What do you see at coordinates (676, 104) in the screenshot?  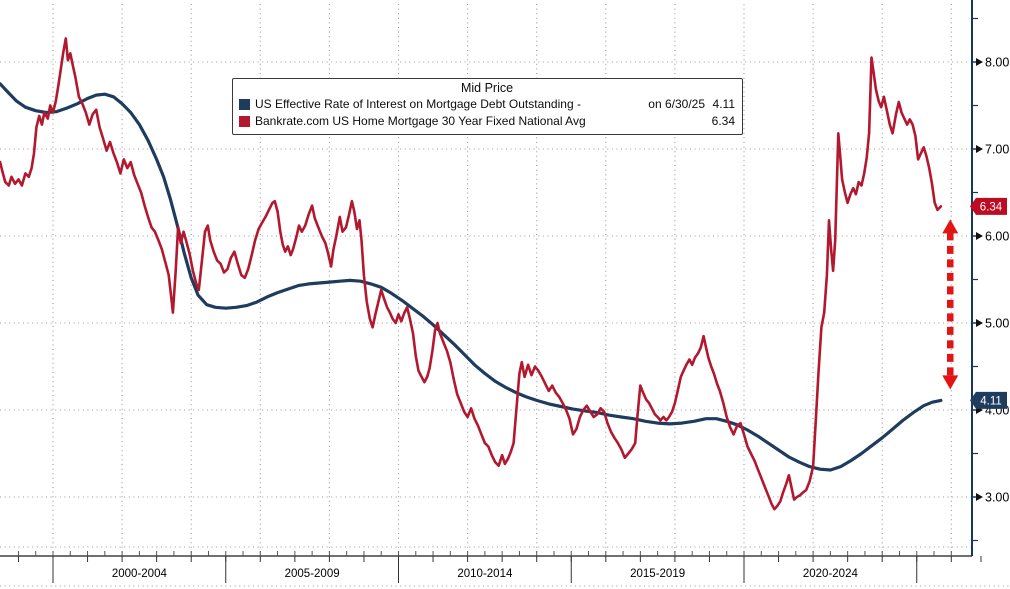 I see `legend-asof-effective-rate: on 6/30/25` at bounding box center [676, 104].